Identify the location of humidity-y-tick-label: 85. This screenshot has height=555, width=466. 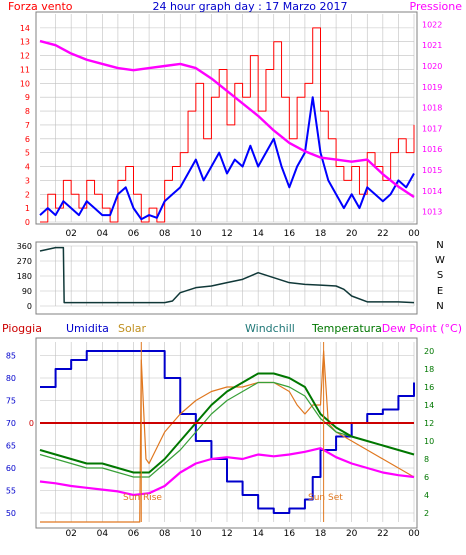
(11, 356).